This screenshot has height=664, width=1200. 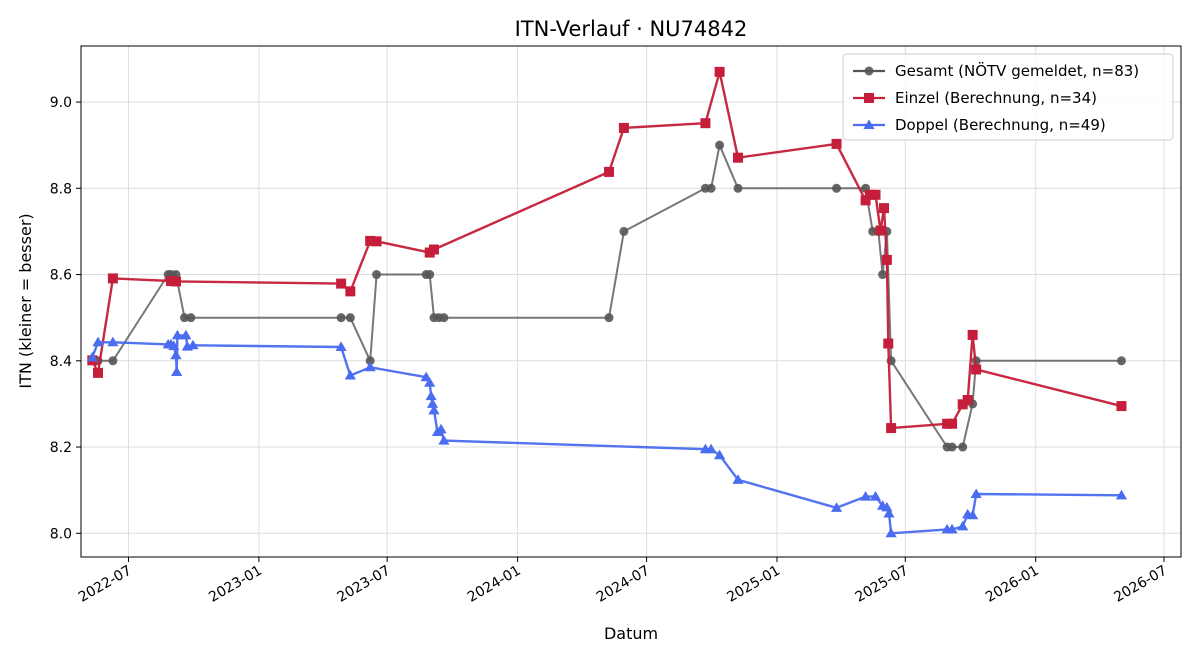 I want to click on x-tick-label: 2026-01, so click(x=1012, y=584).